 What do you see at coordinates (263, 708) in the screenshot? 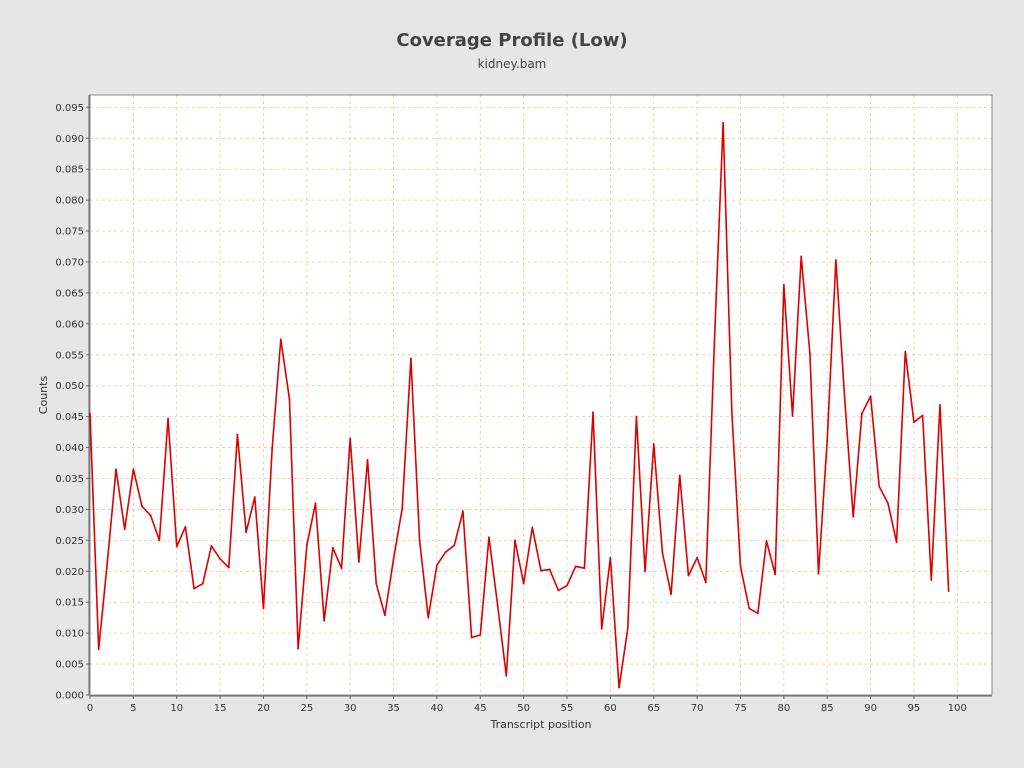
I see `x-tick-label: 20` at bounding box center [263, 708].